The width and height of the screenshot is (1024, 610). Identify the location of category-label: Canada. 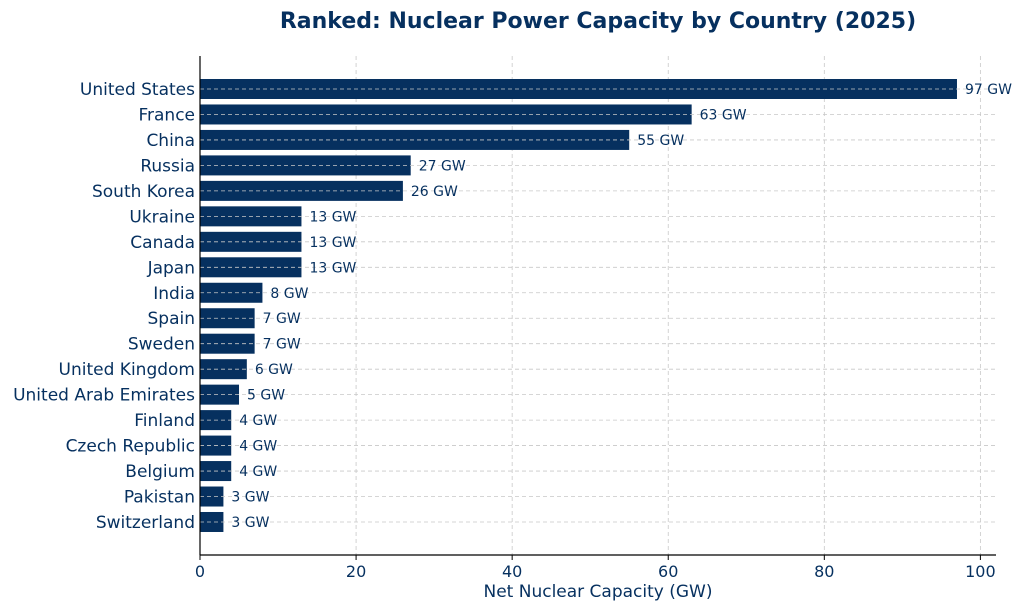
(162, 243).